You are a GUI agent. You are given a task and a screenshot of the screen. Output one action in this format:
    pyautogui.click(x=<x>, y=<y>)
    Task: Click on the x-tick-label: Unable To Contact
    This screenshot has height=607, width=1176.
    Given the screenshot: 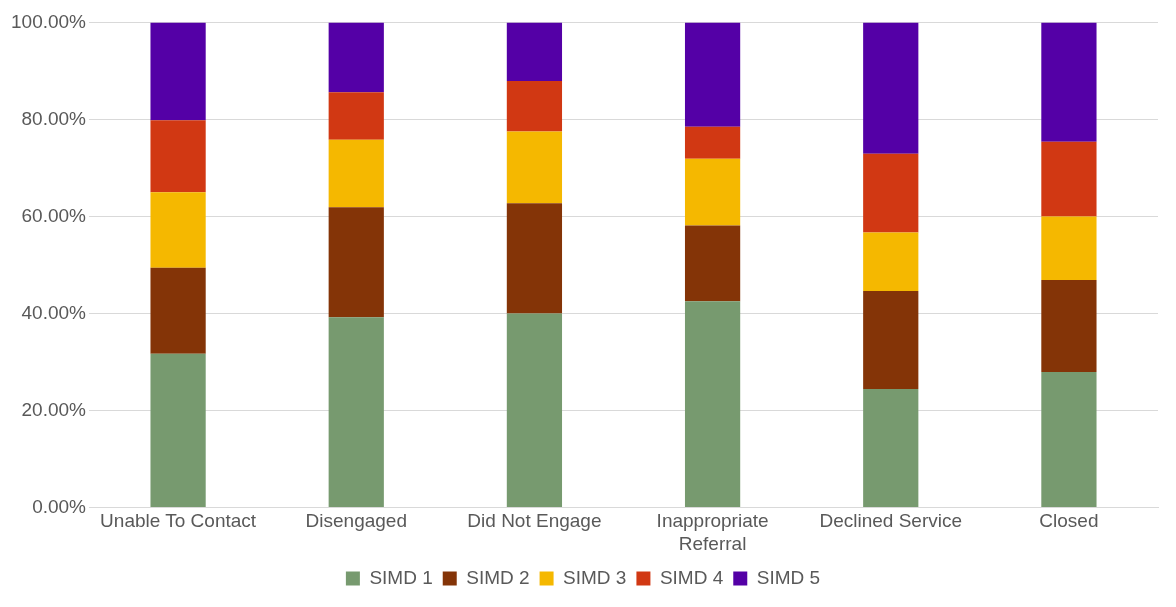 What is the action you would take?
    pyautogui.click(x=178, y=521)
    